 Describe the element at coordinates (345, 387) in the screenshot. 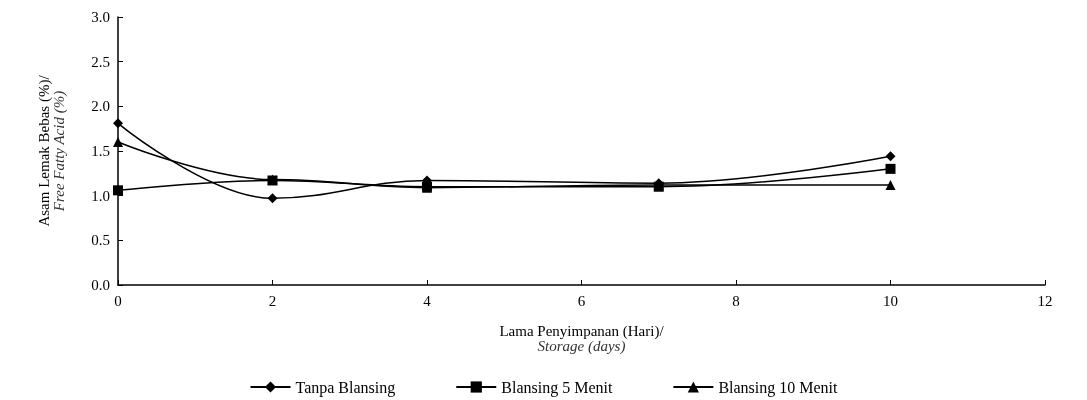

I see `legend-label: Tanpa Blansing` at that location.